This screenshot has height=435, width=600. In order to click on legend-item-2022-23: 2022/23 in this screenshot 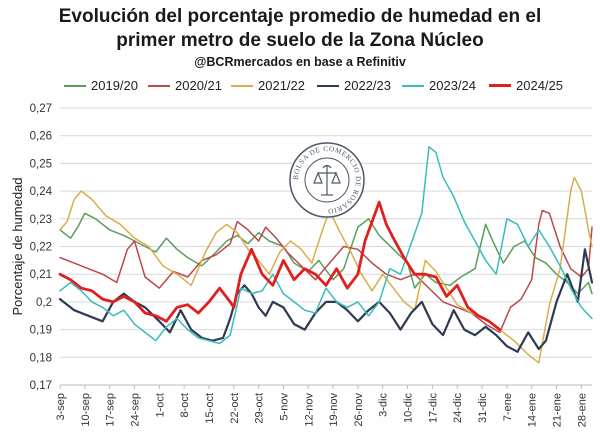, I will do `click(354, 85)`.